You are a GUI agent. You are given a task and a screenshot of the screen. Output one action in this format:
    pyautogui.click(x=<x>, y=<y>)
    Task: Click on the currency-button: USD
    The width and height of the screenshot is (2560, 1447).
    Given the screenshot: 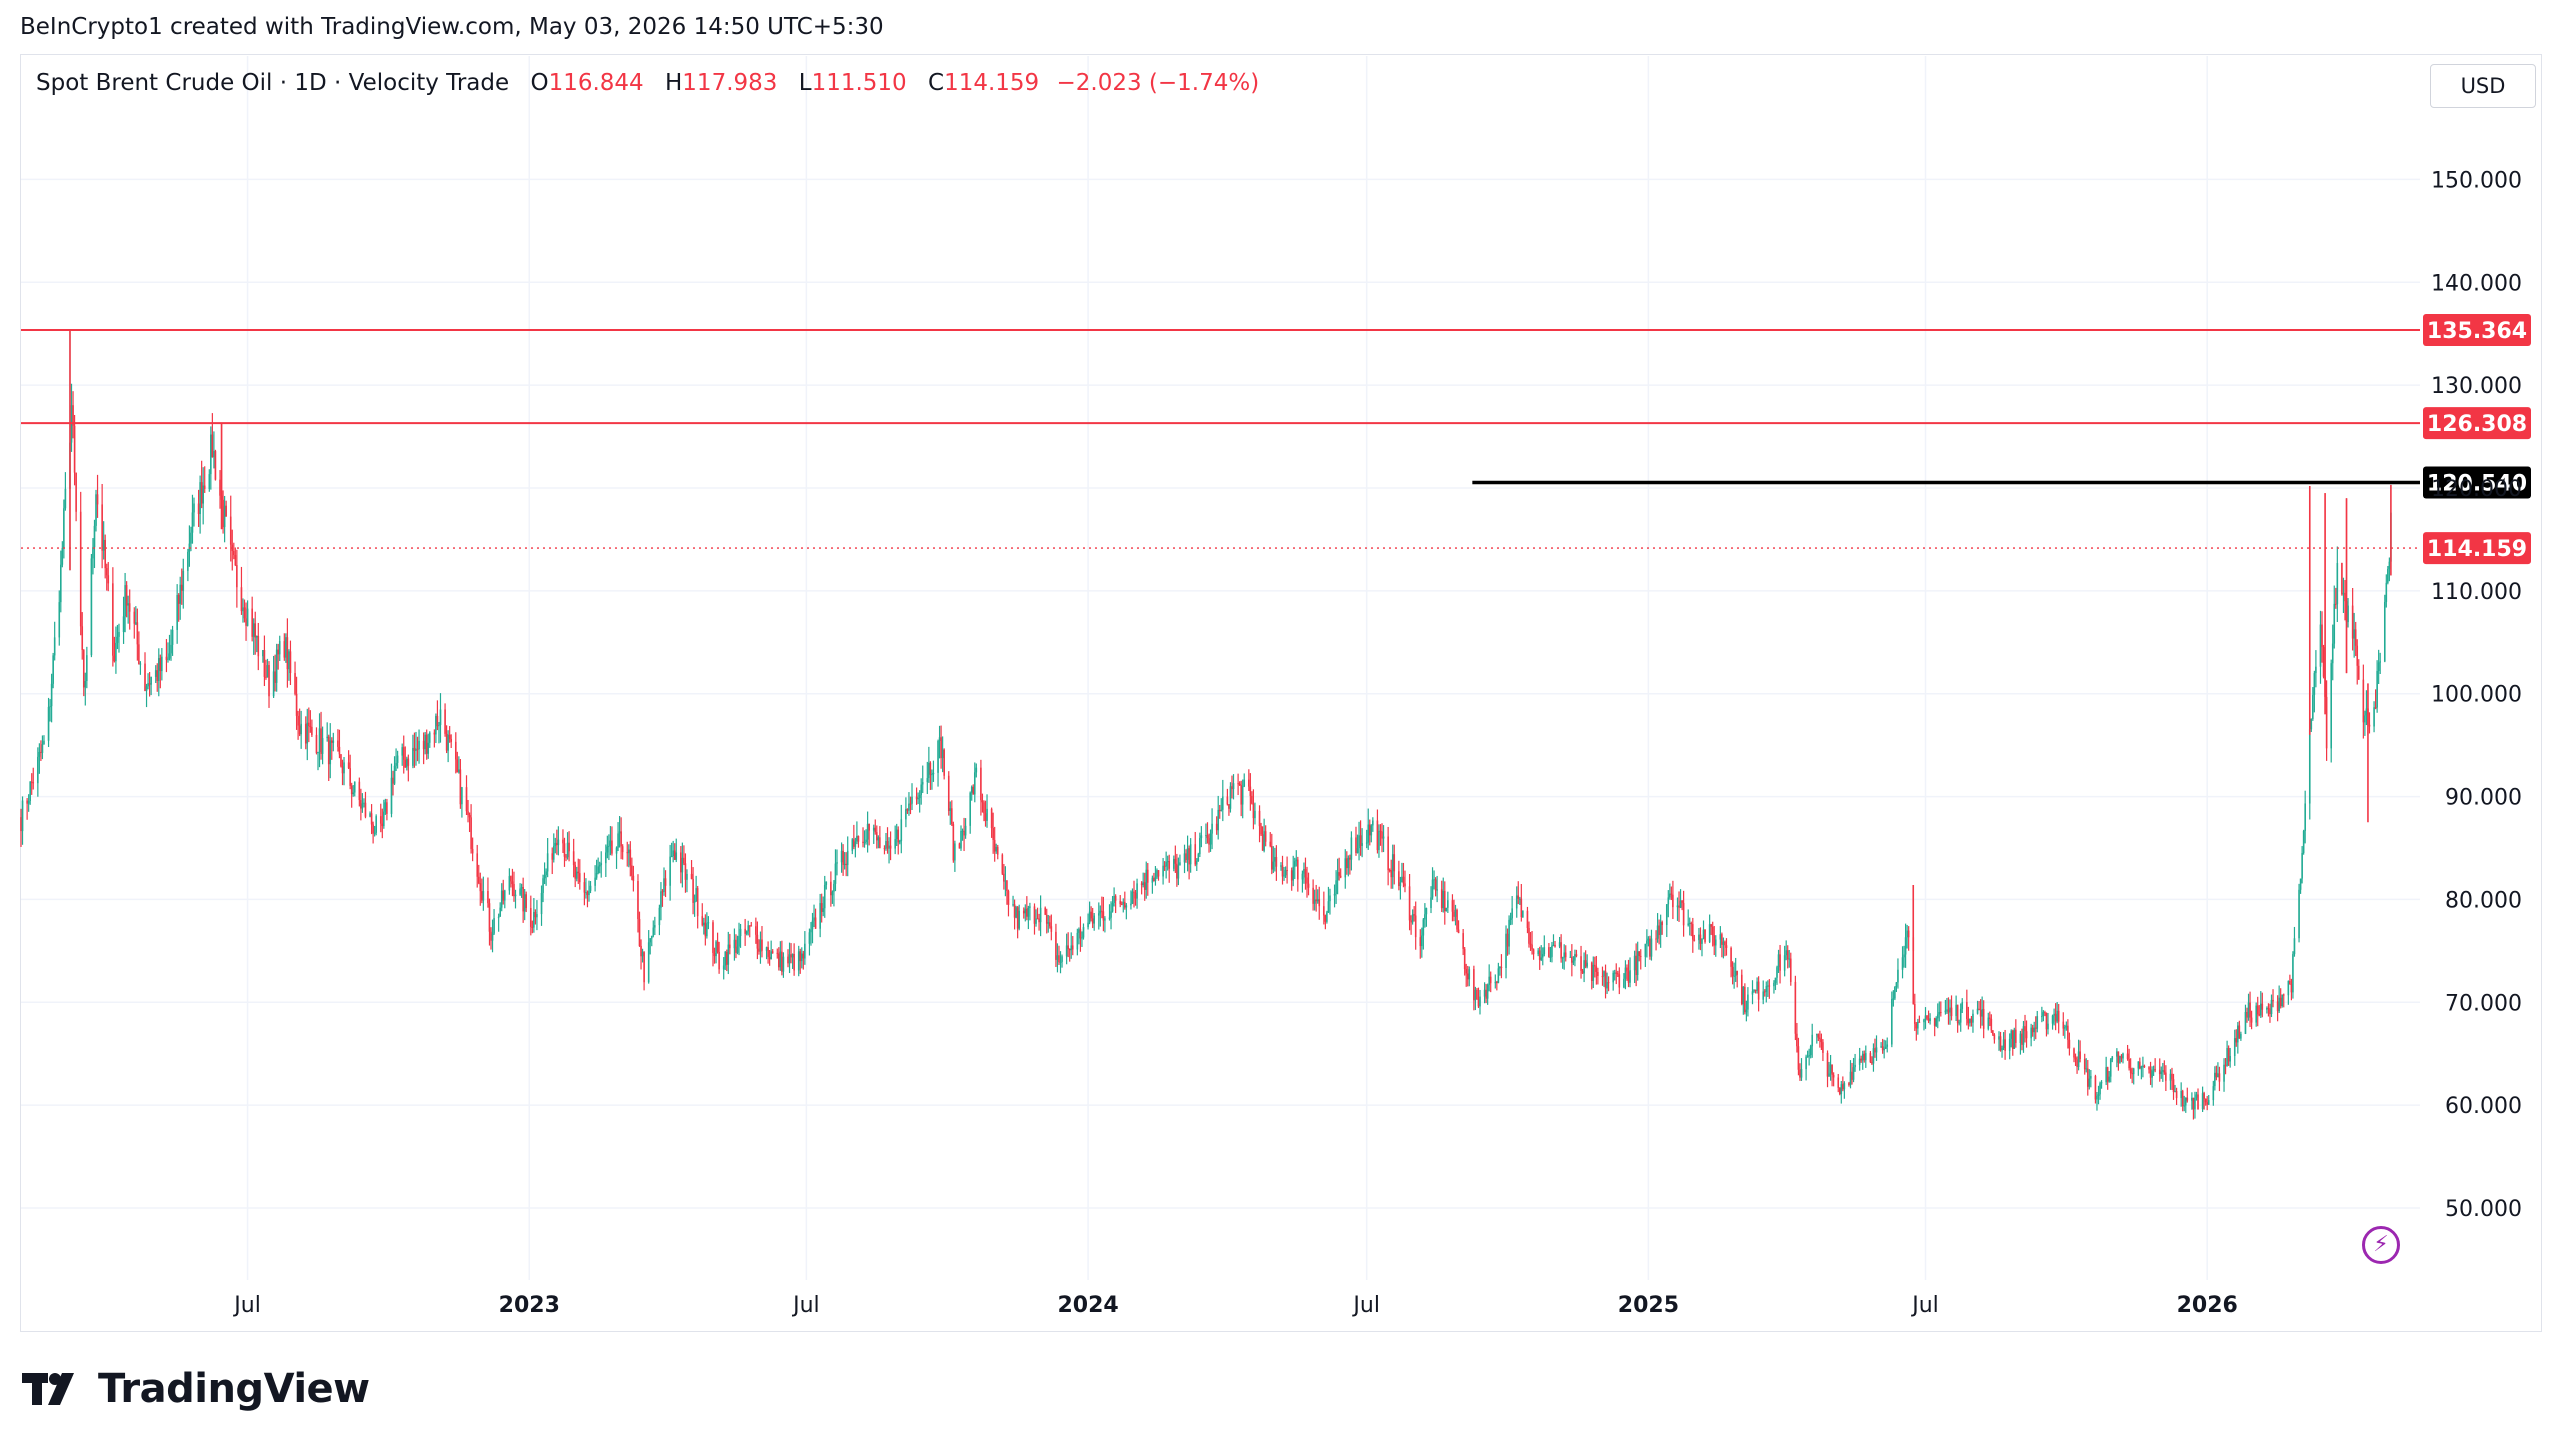 What is the action you would take?
    pyautogui.click(x=2483, y=86)
    